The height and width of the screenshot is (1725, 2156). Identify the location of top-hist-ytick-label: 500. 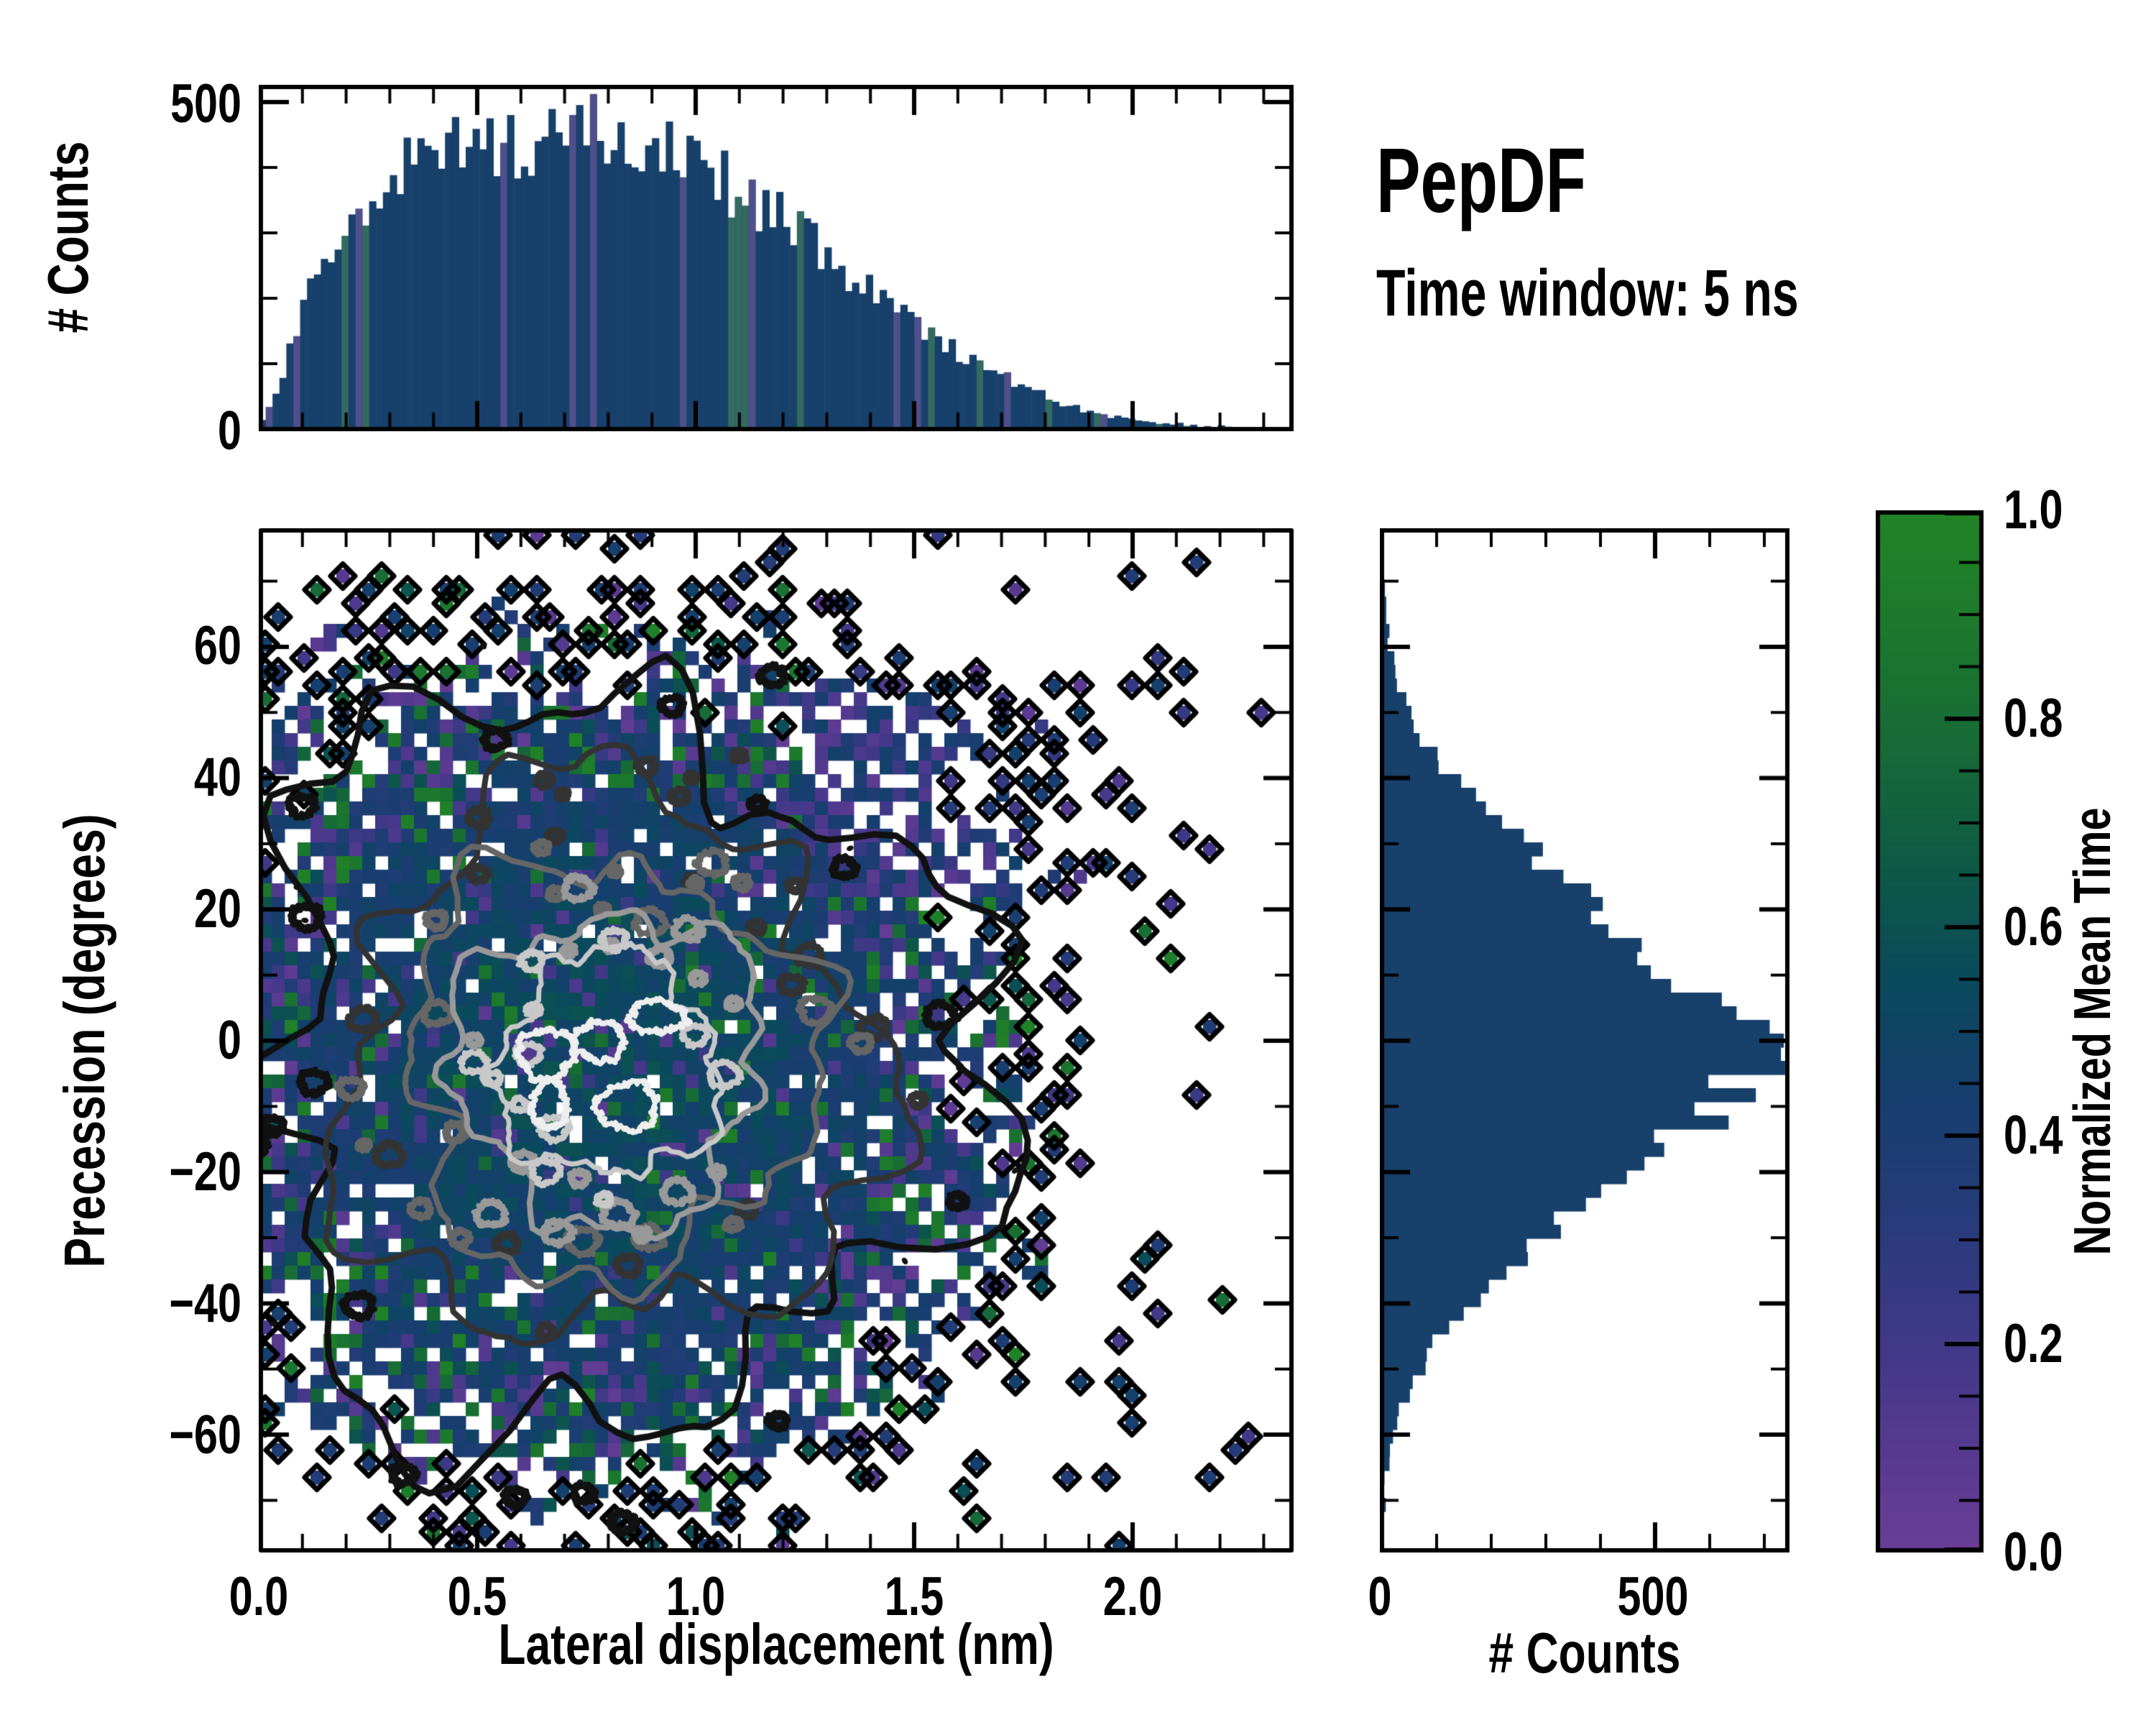
(205, 103).